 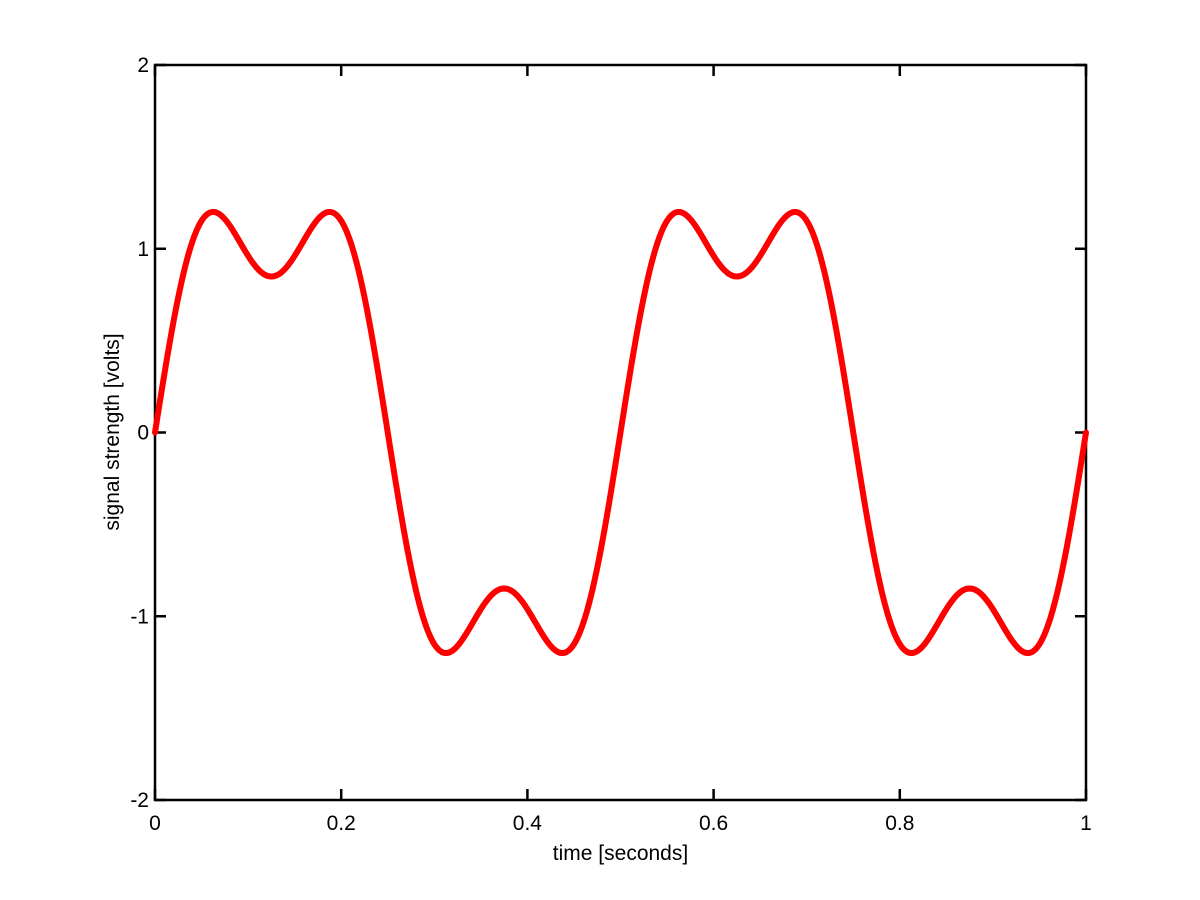 What do you see at coordinates (143, 65) in the screenshot?
I see `y-tick-label: 2` at bounding box center [143, 65].